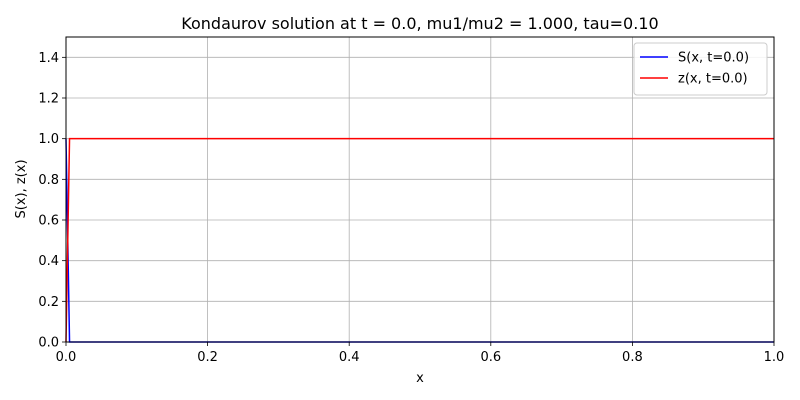 This screenshot has width=800, height=400. Describe the element at coordinates (66, 357) in the screenshot. I see `x-tick-label: 0.0` at that location.